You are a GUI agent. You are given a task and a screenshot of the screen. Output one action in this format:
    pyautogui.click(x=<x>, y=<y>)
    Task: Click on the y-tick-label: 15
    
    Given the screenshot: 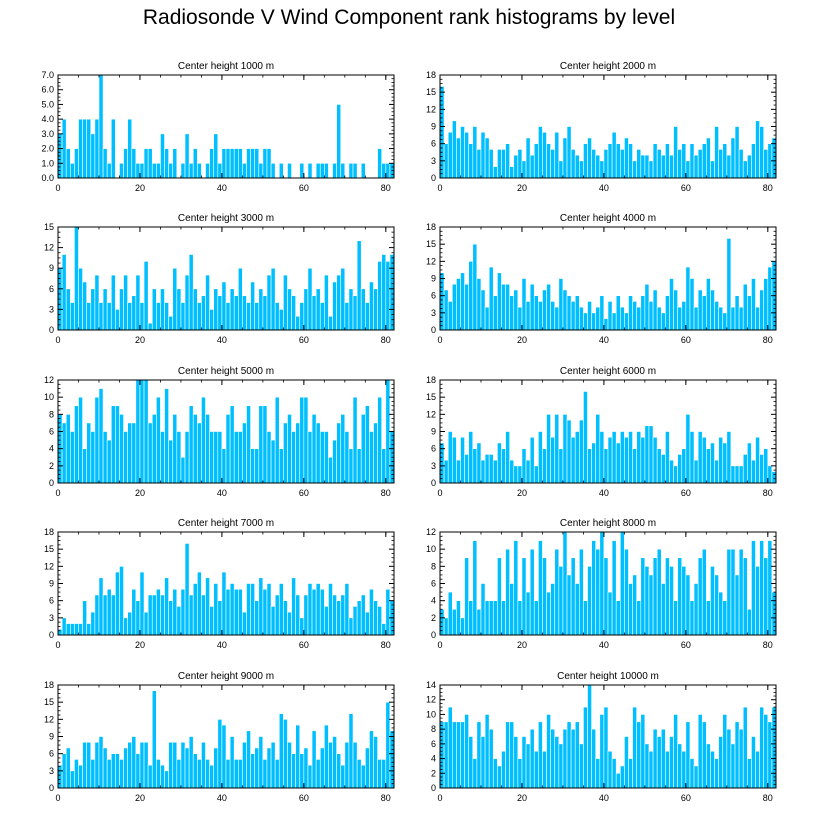 What is the action you would take?
    pyautogui.click(x=431, y=92)
    